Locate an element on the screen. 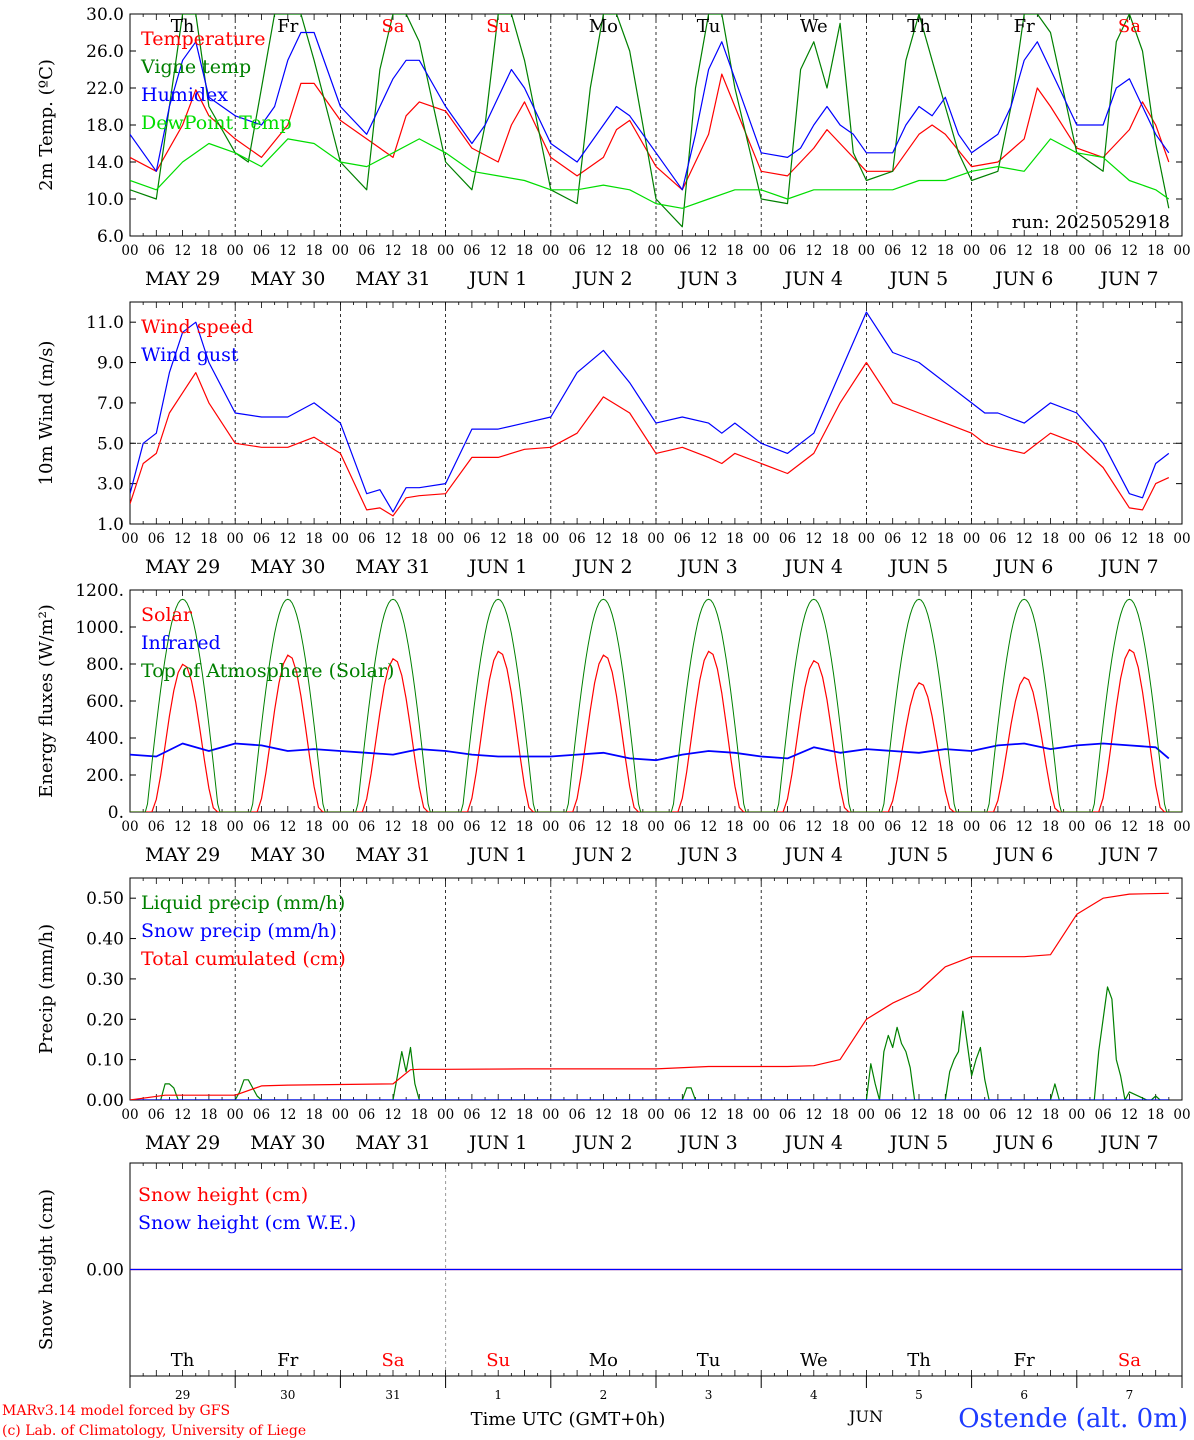 The image size is (1194, 1440). weekday-label: Mo is located at coordinates (603, 1360).